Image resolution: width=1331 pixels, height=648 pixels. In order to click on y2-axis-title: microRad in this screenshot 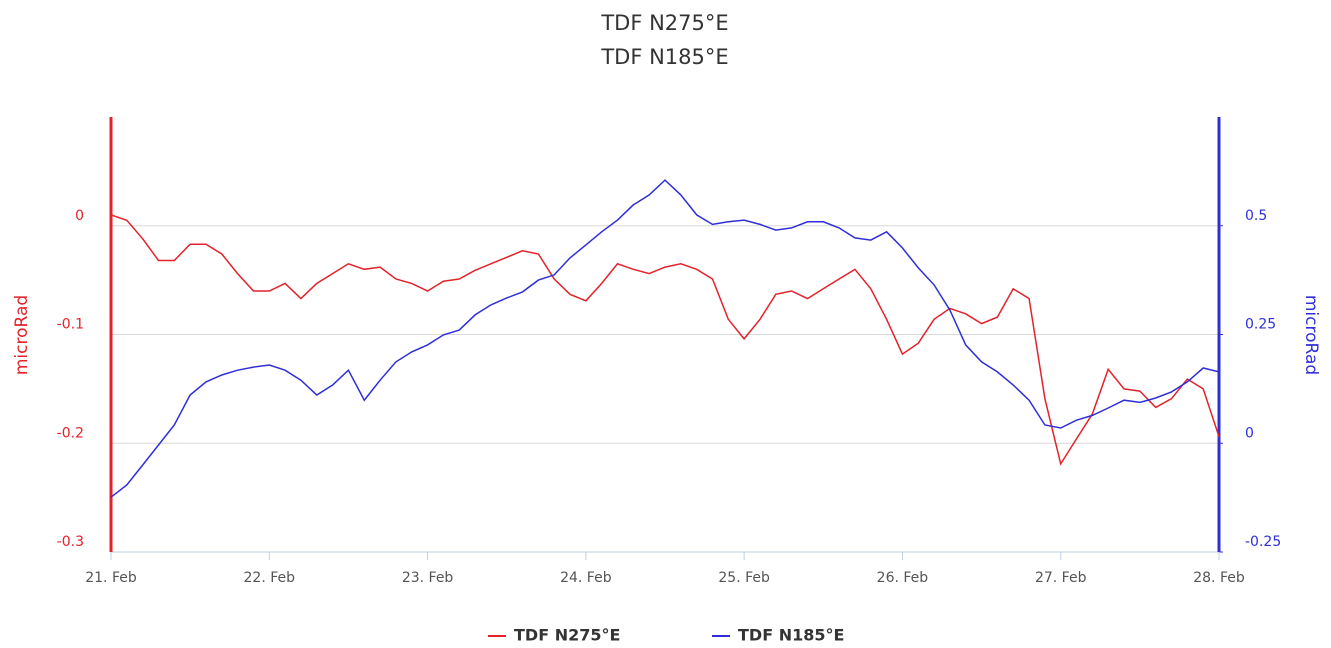, I will do `click(1311, 335)`.